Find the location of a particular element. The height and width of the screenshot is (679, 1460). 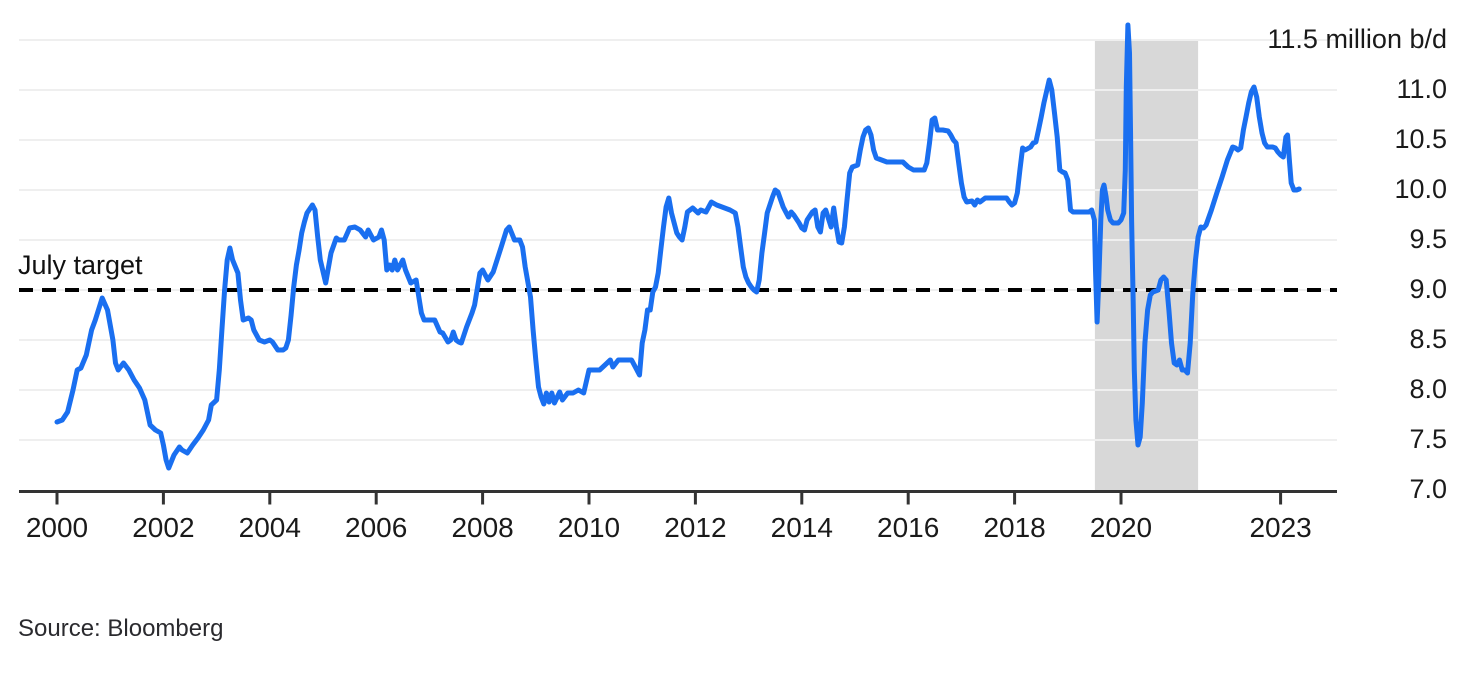

x-tick-label: 2014 is located at coordinates (801, 527).